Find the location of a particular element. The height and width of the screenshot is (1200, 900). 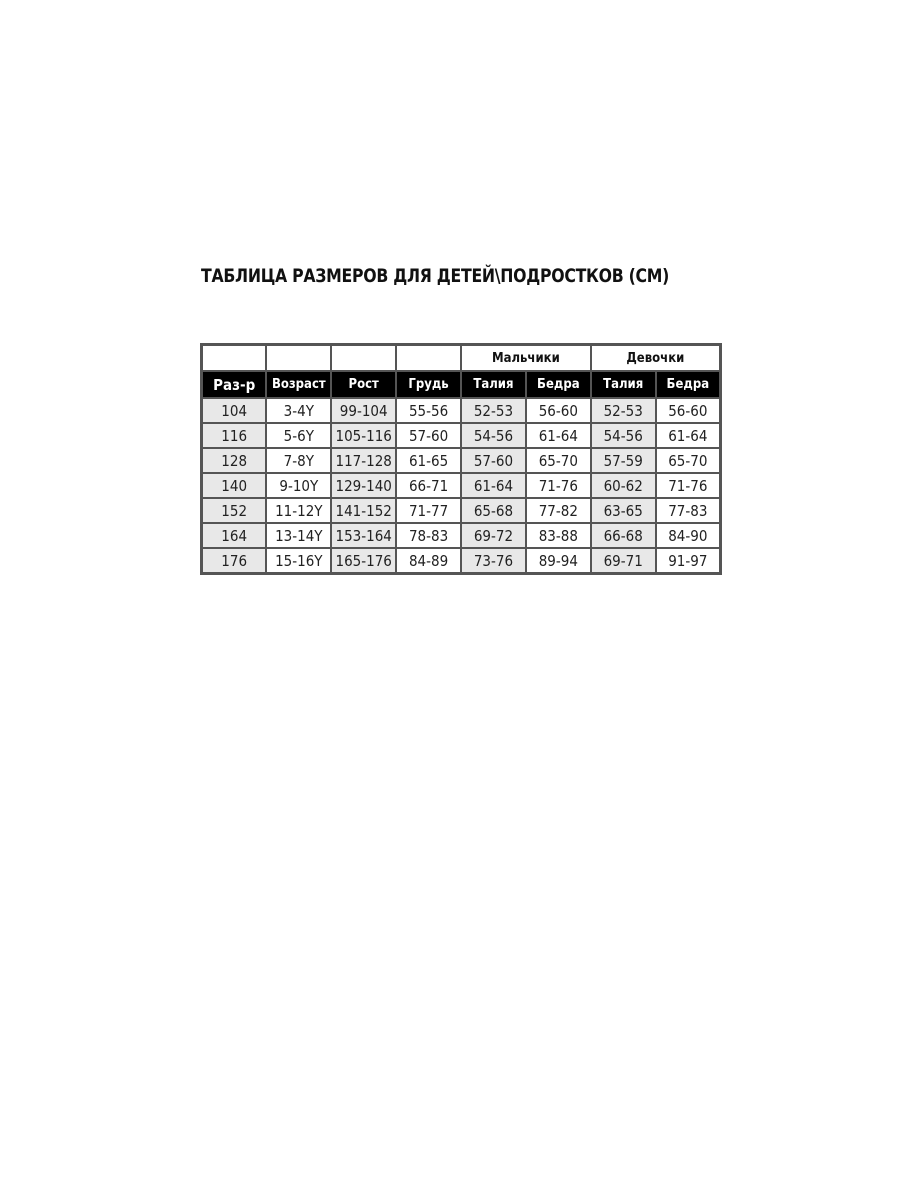

cell-girls-waist: 63-65 is located at coordinates (623, 510).